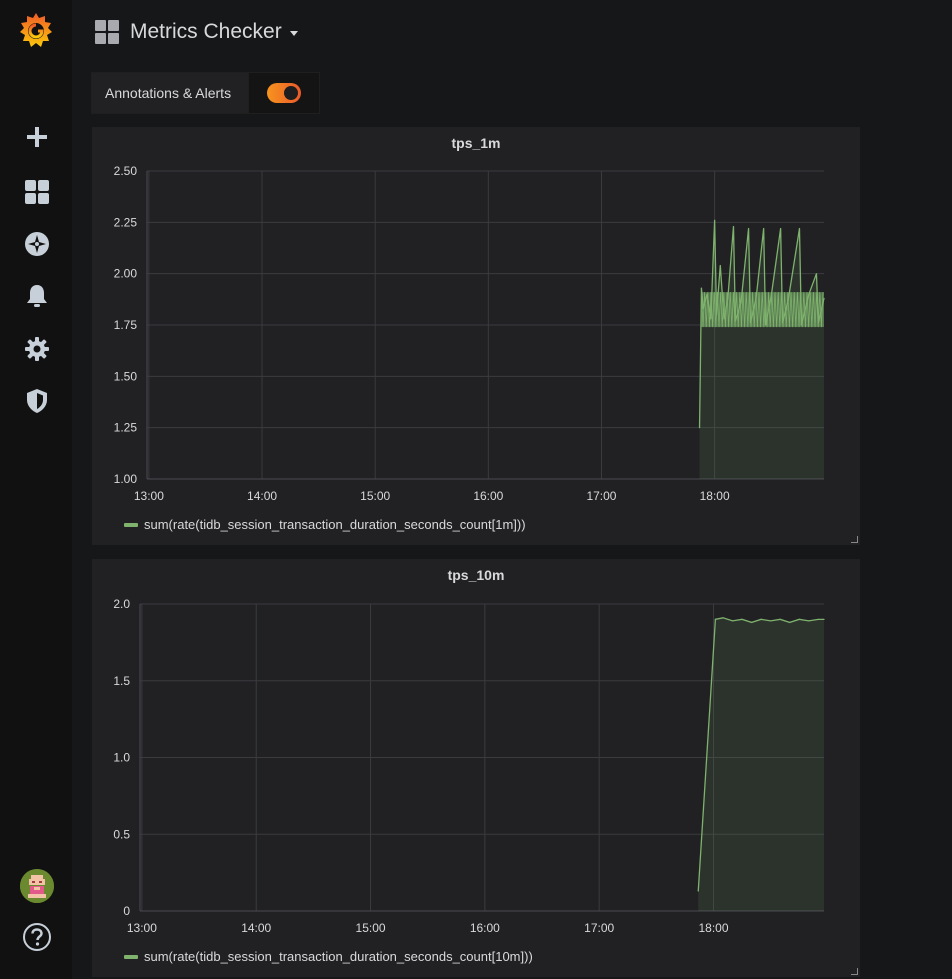 This screenshot has height=979, width=952. What do you see at coordinates (121, 681) in the screenshot?
I see `y-tick-label: 1.5` at bounding box center [121, 681].